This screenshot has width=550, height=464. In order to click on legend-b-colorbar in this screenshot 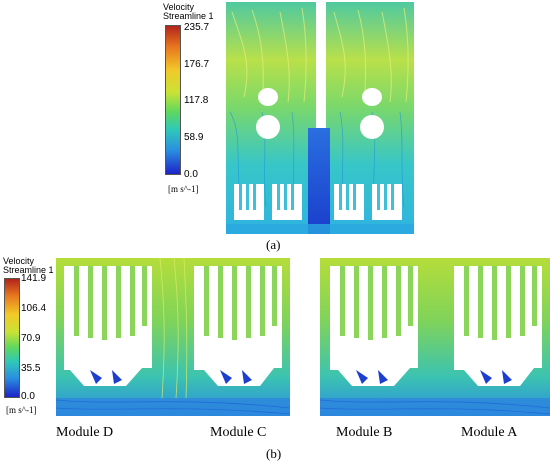, I will do `click(12, 338)`.